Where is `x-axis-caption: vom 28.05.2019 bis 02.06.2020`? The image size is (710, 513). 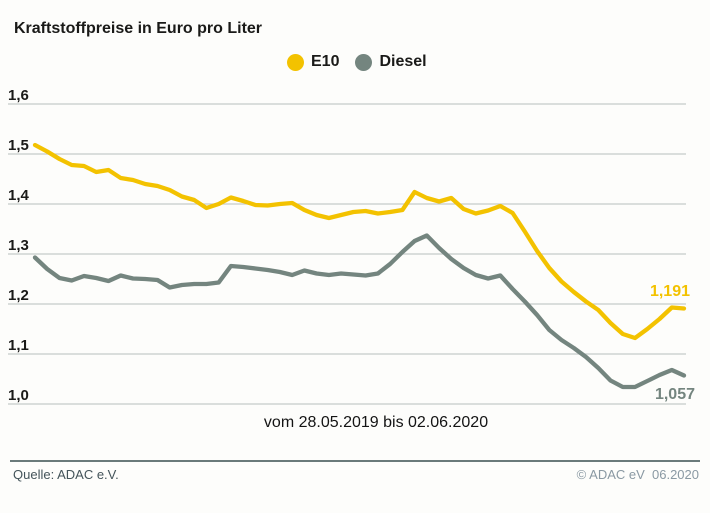 x-axis-caption: vom 28.05.2019 bis 02.06.2020 is located at coordinates (376, 422).